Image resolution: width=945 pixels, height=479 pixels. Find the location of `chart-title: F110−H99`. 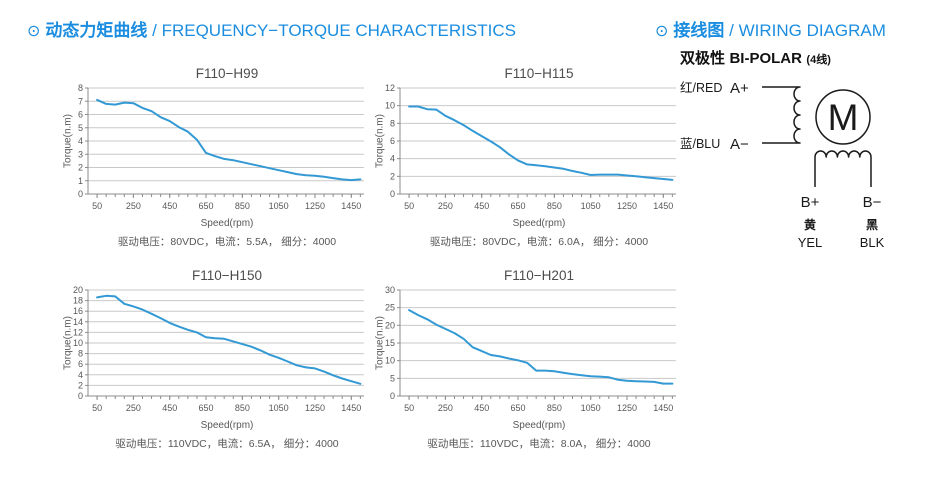

chart-title: F110−H99 is located at coordinates (227, 73).